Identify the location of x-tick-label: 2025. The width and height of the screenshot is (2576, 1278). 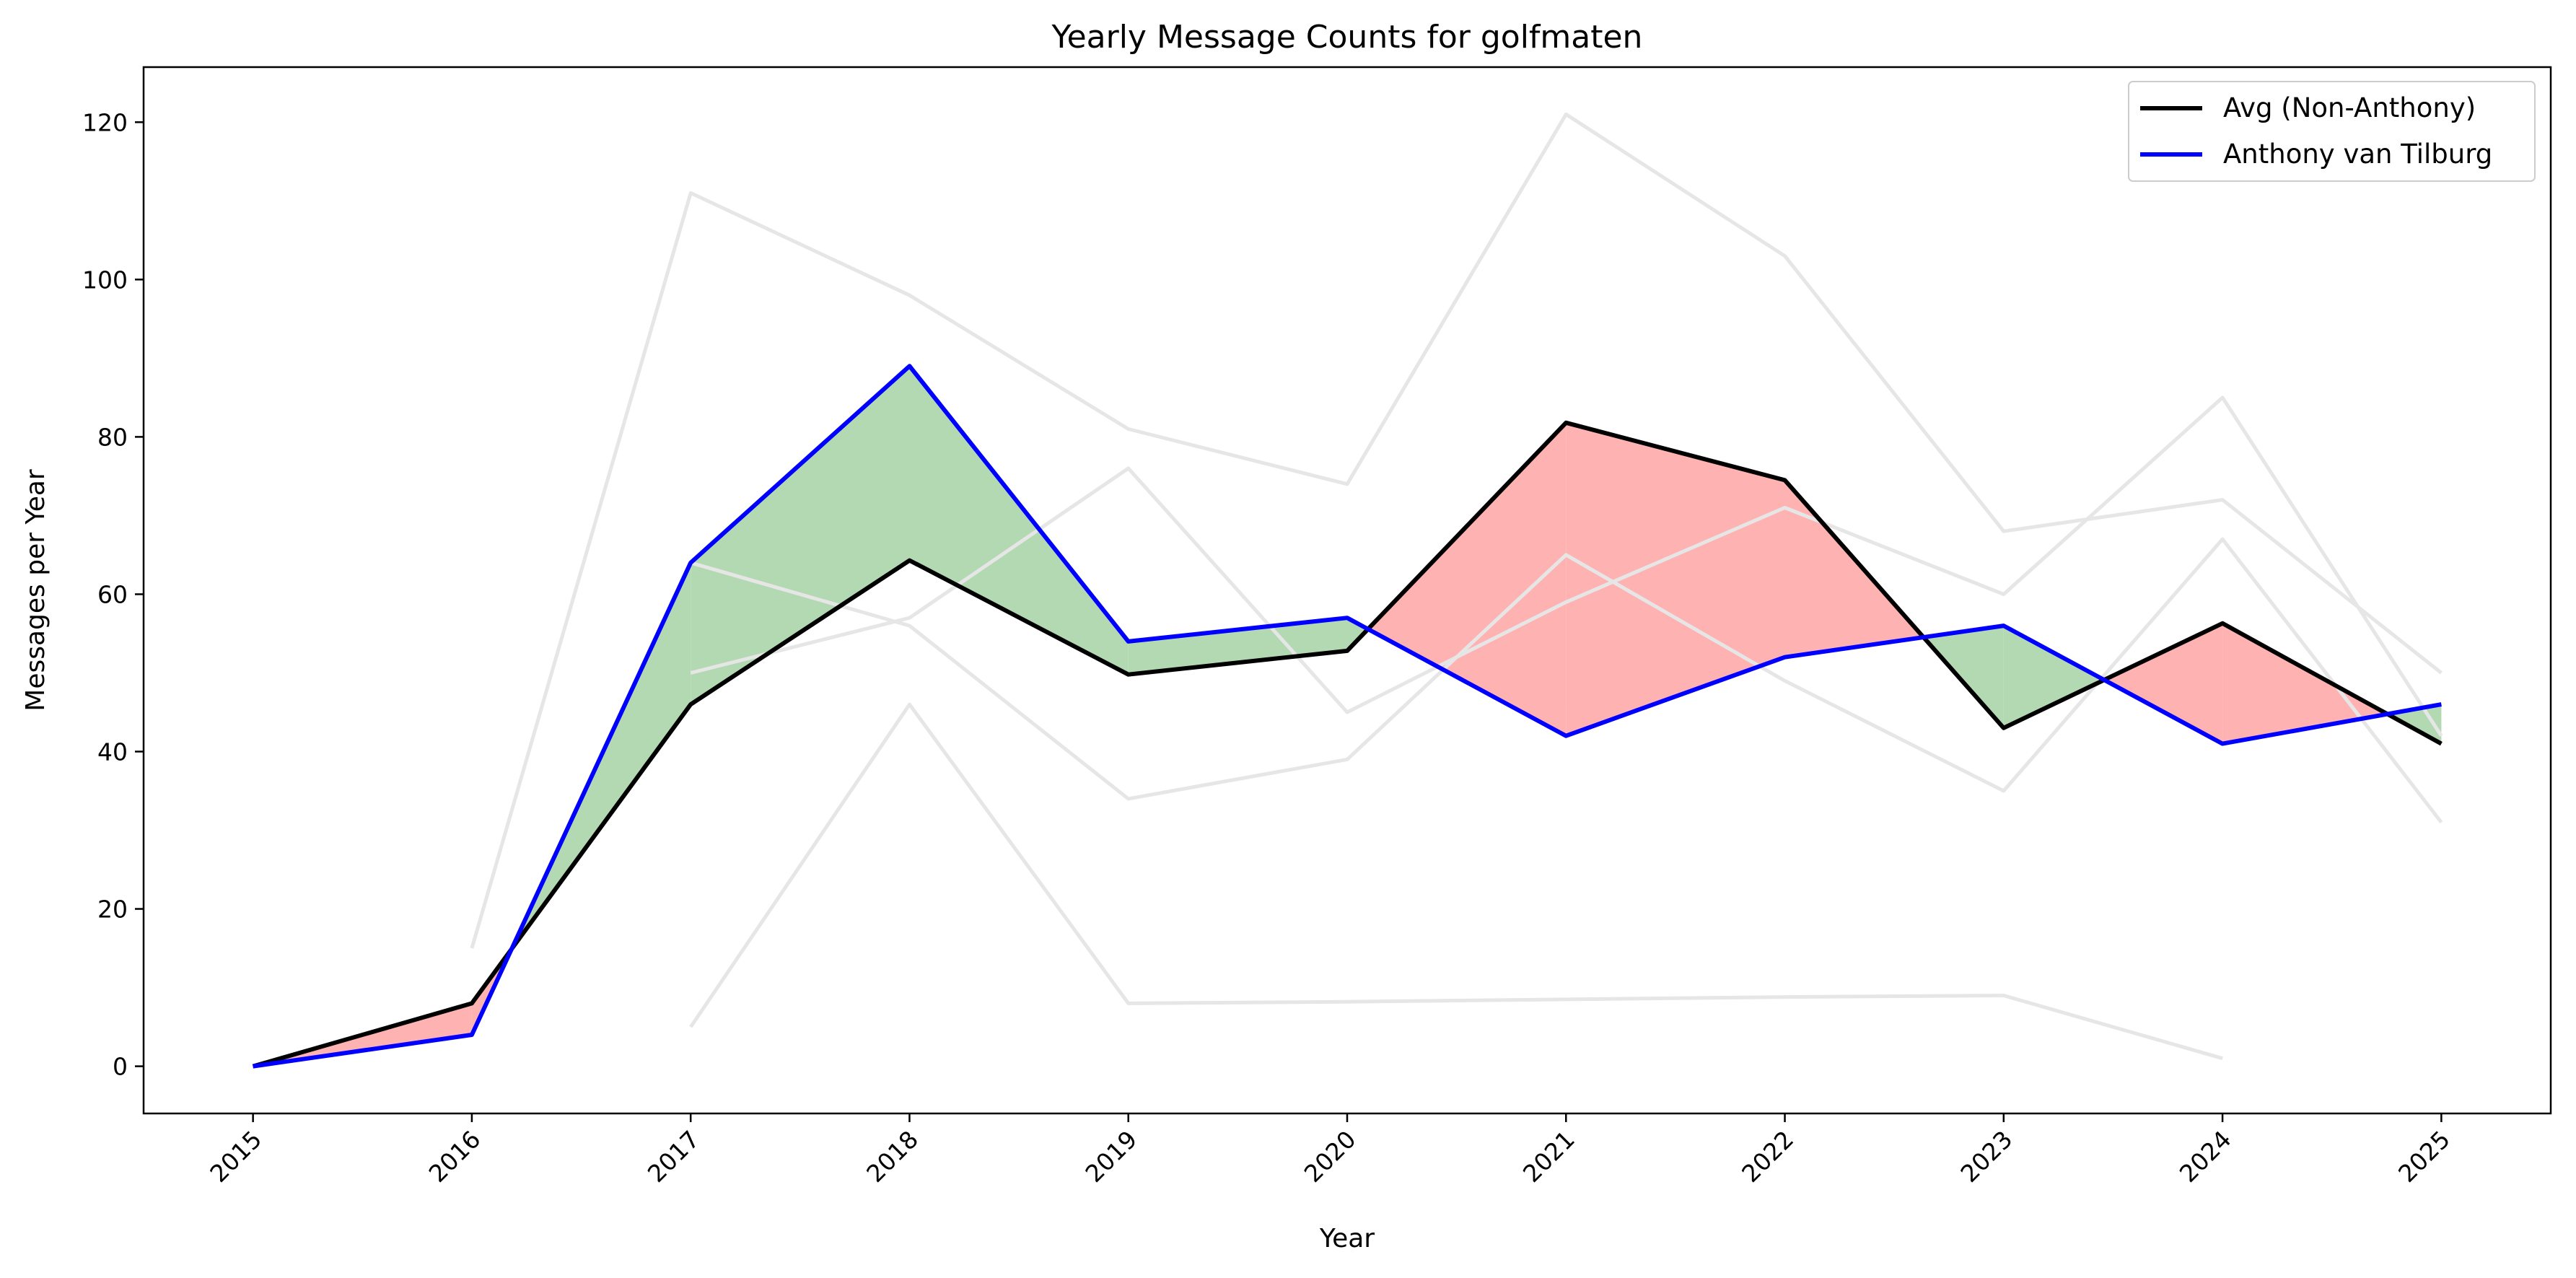
(2424, 1156).